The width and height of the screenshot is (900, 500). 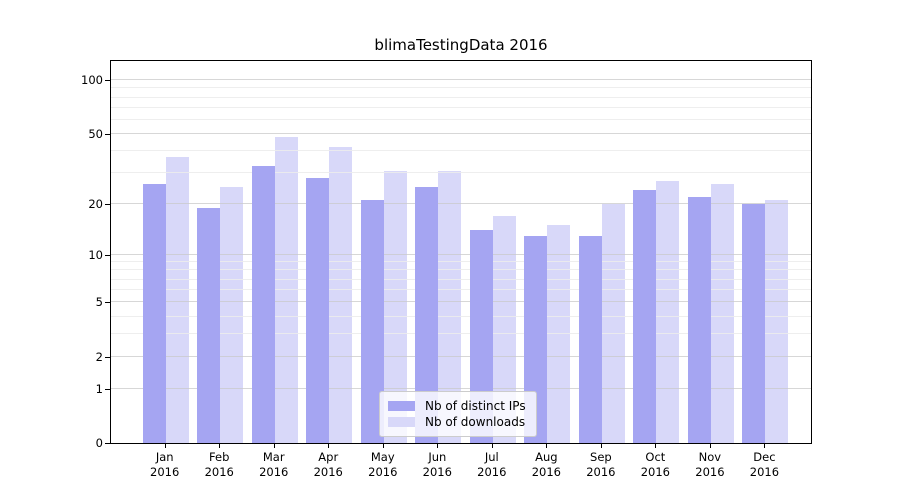 I want to click on legend-row: Nb of downloads, so click(x=457, y=422).